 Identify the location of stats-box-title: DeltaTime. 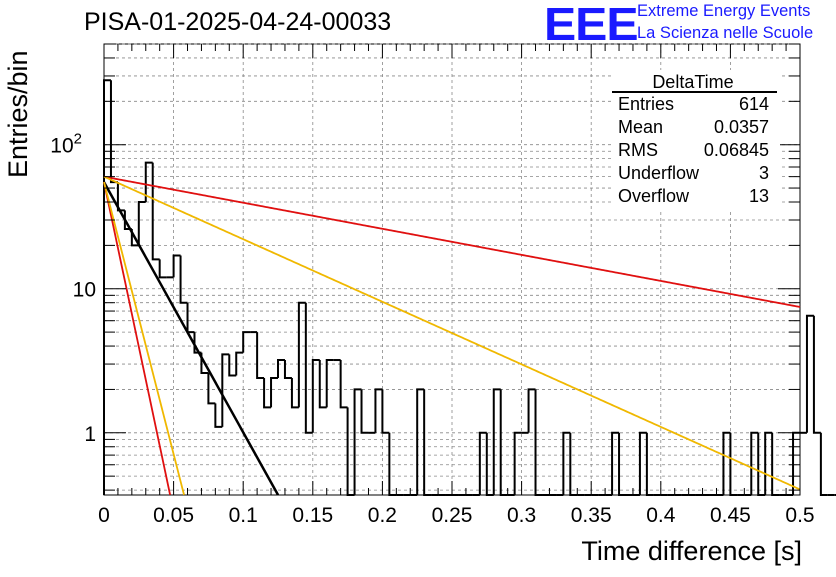
(692, 82).